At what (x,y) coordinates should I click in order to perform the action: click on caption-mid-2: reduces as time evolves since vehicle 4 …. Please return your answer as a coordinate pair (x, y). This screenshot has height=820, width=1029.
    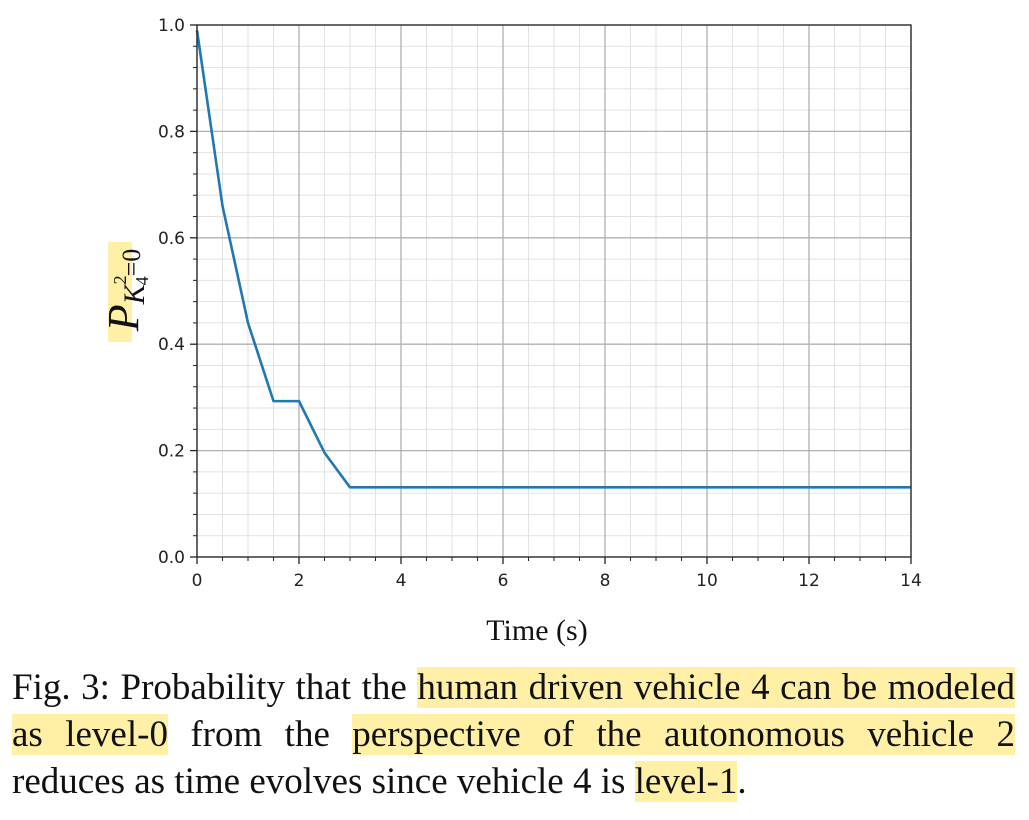
    Looking at the image, I should click on (323, 781).